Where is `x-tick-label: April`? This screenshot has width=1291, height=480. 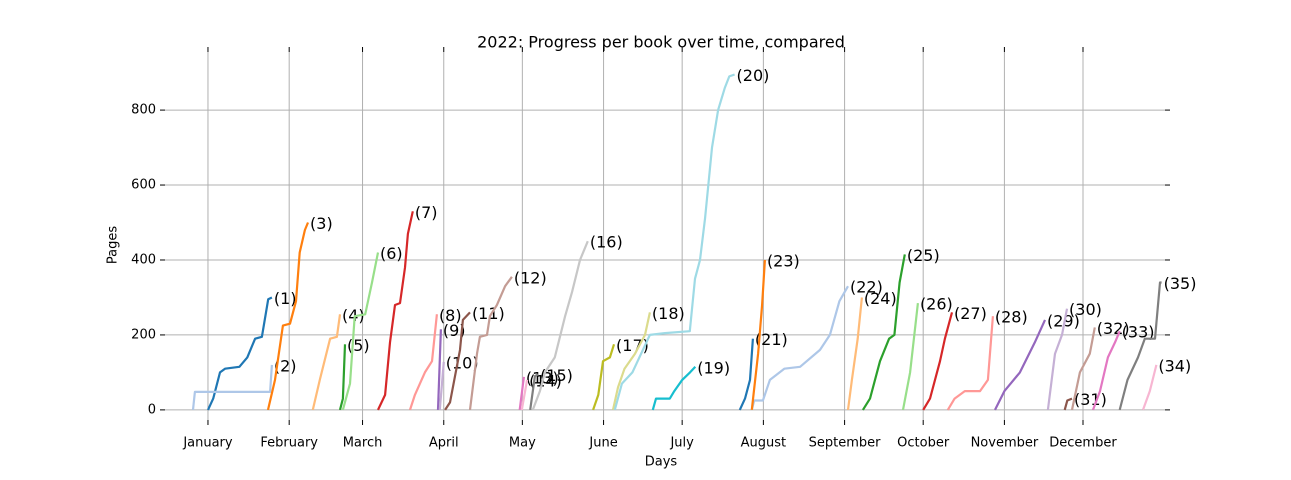
x-tick-label: April is located at coordinates (444, 443).